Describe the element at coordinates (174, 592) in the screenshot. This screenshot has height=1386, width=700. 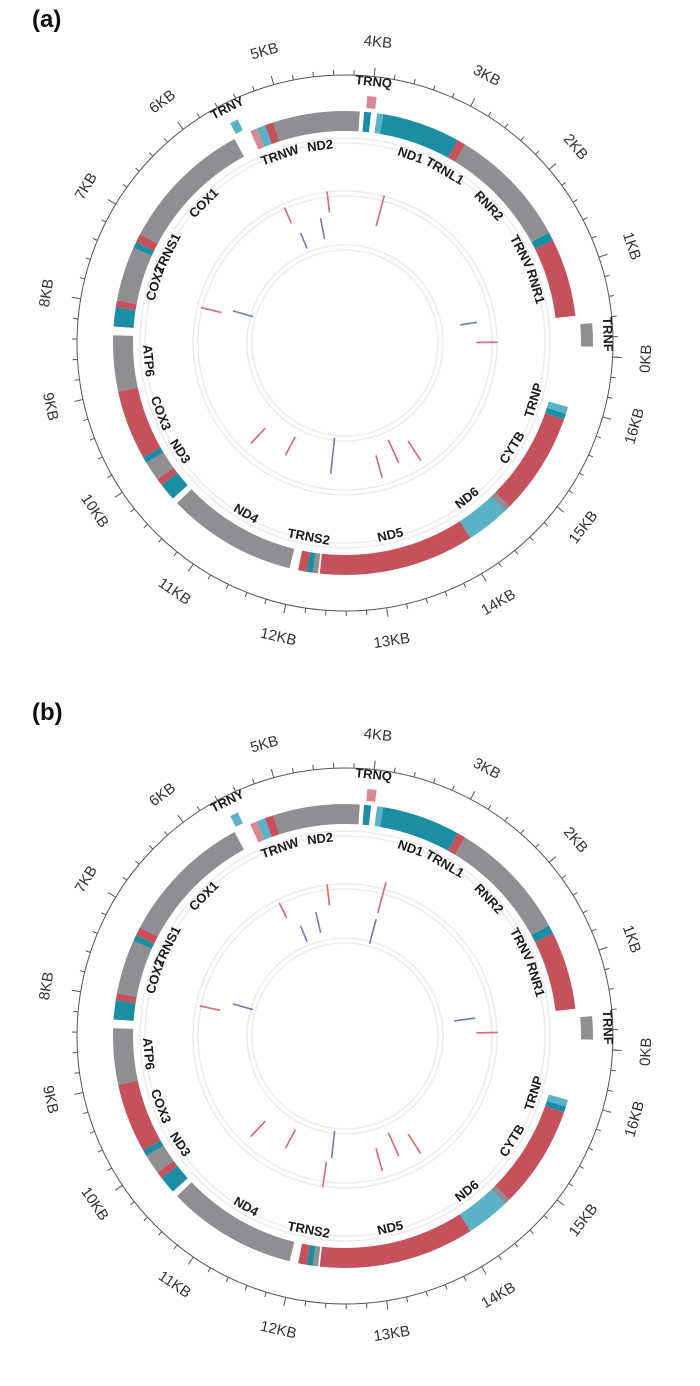
I see `kb-label: 11KB` at that location.